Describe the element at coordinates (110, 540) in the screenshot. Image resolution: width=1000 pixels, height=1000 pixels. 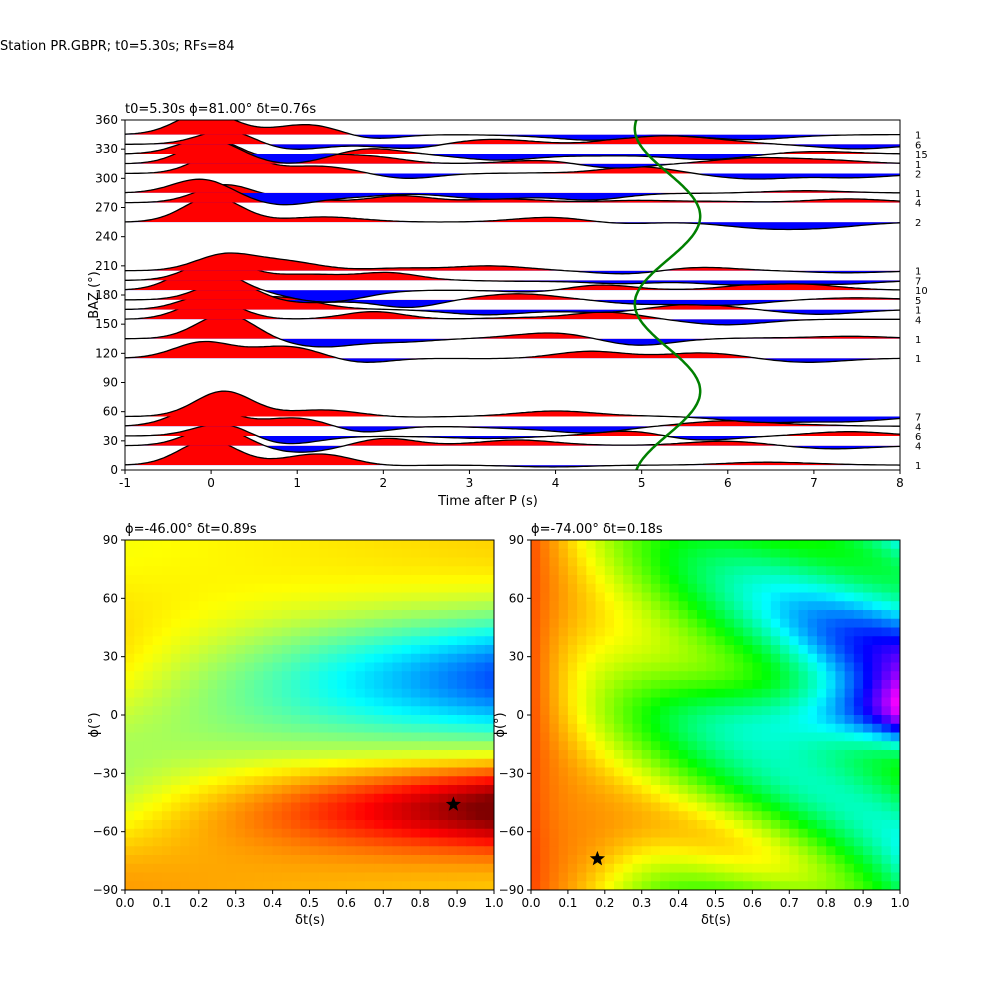
I see `heatmap-left-ytick-label: 90` at that location.